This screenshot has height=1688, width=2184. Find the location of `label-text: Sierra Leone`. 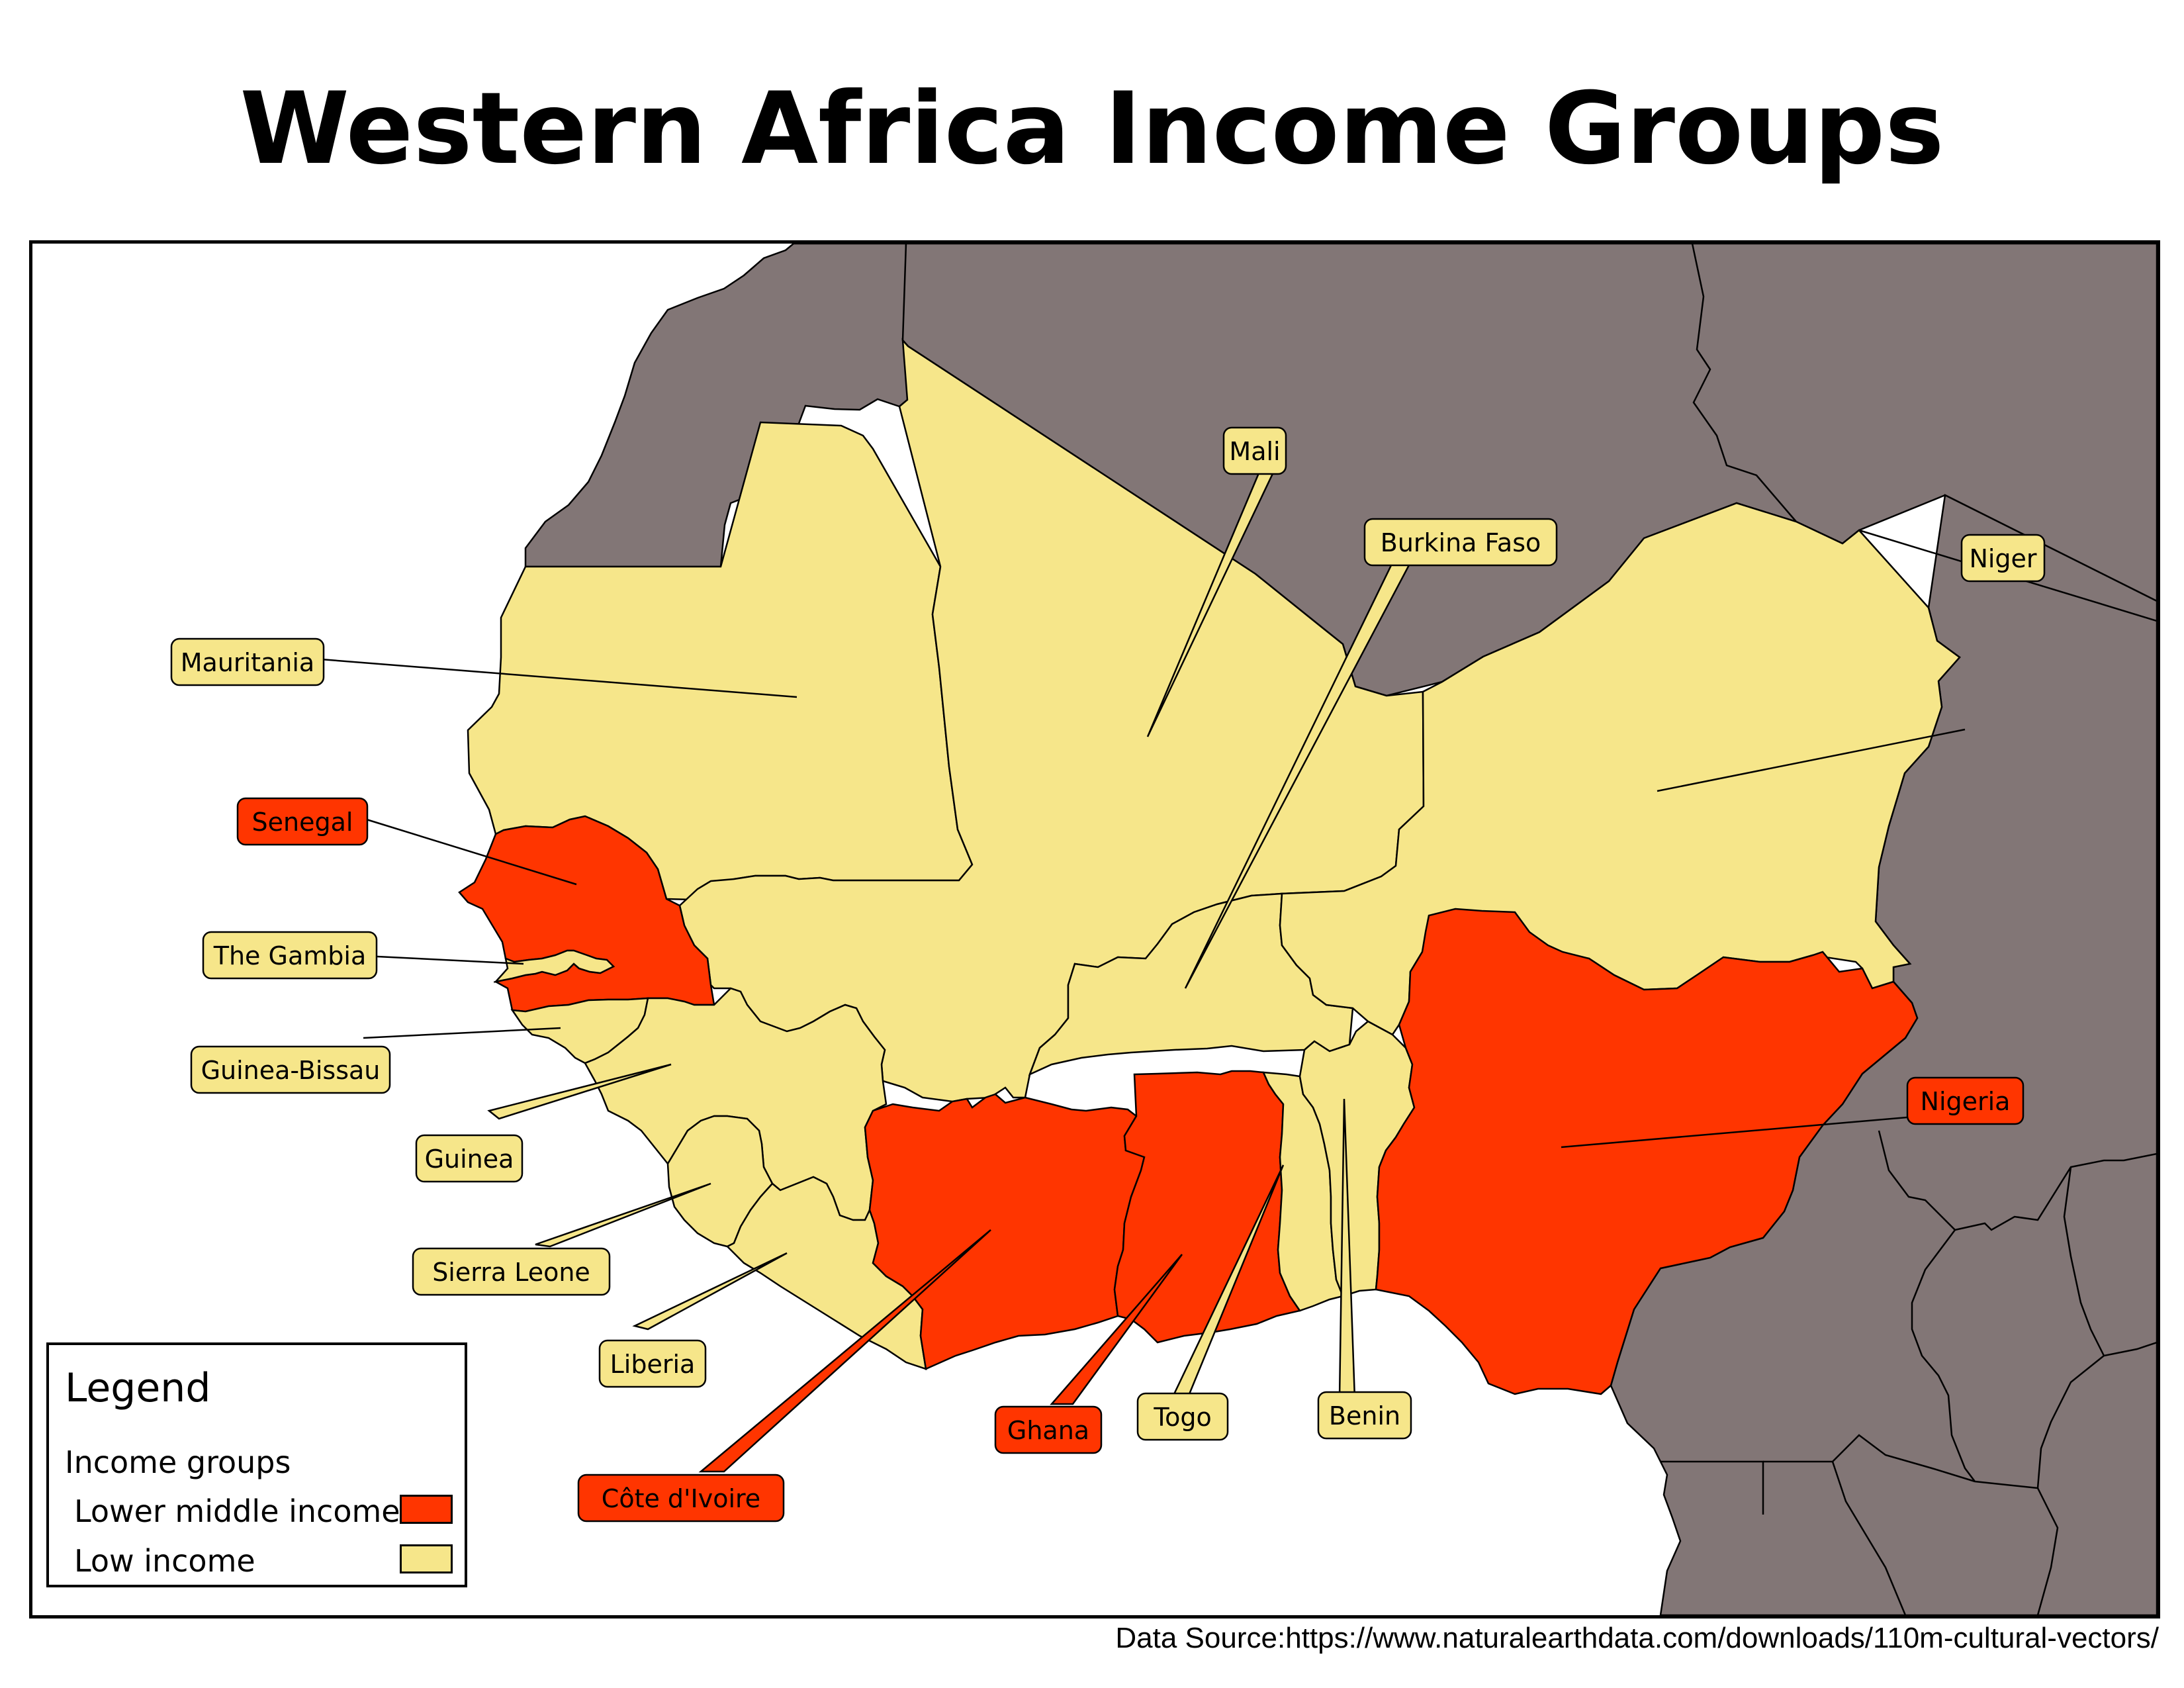

label-text: Sierra Leone is located at coordinates (511, 1272).